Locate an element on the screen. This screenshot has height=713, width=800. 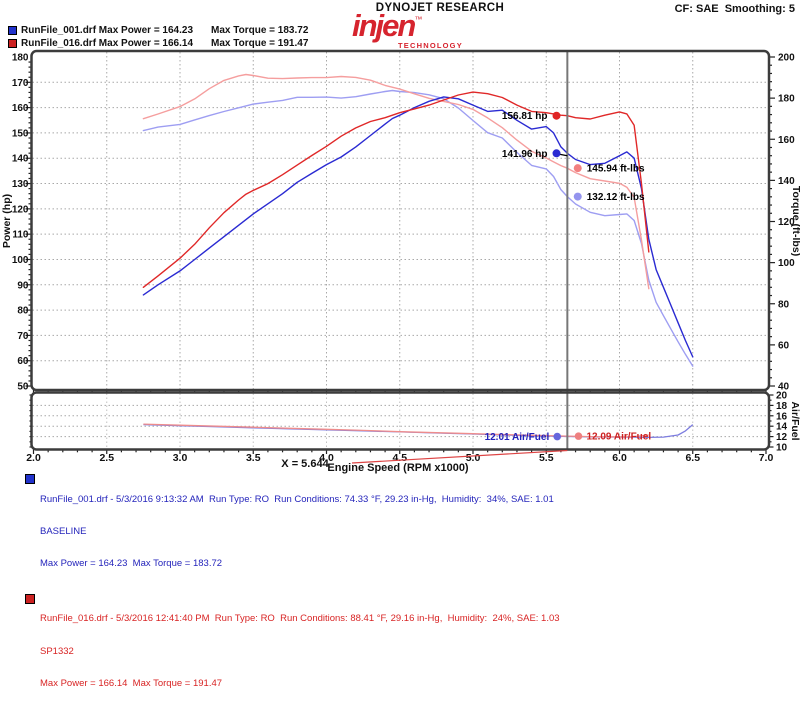
x-tick-3.5: 3.5 is located at coordinates (253, 458).